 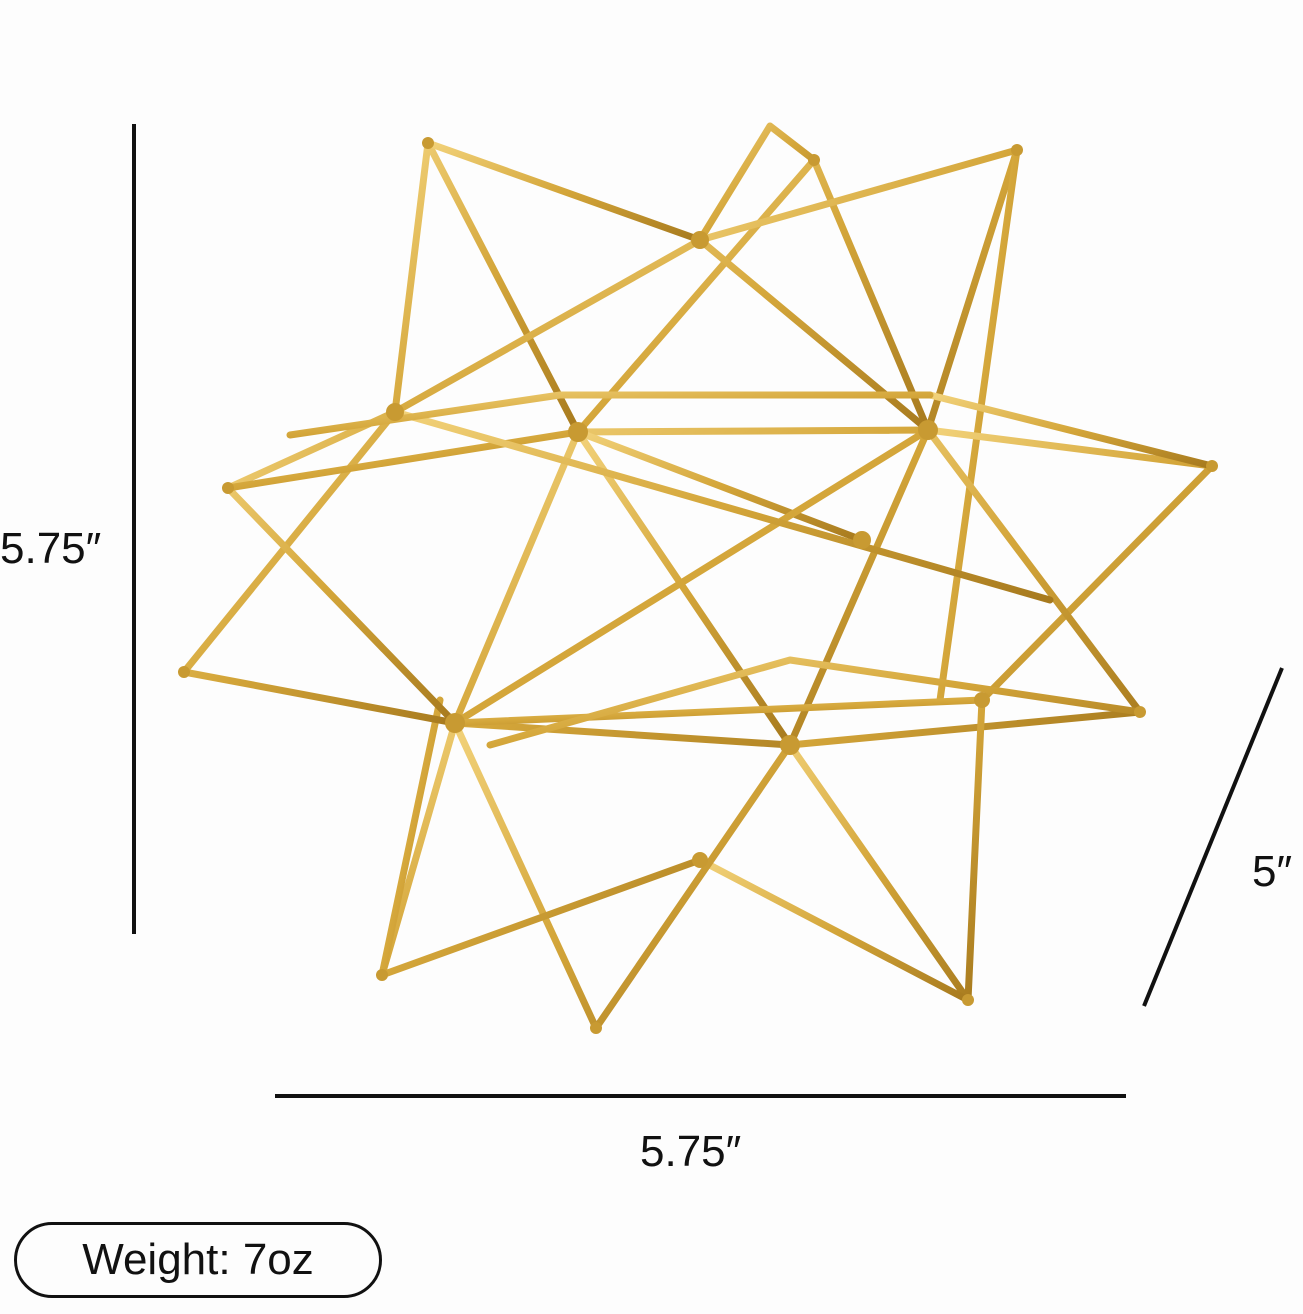 I want to click on dim-height-line, so click(x=134, y=529).